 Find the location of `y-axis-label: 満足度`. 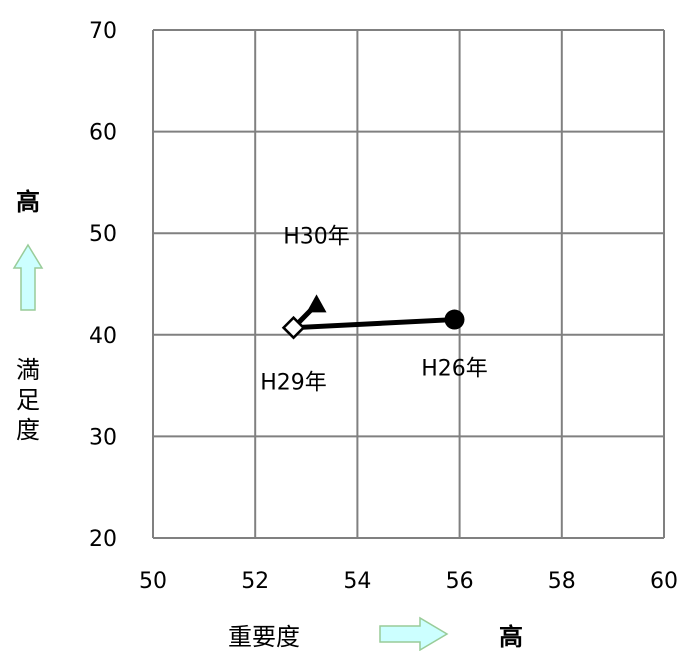

y-axis-label: 満足度 is located at coordinates (28, 400).